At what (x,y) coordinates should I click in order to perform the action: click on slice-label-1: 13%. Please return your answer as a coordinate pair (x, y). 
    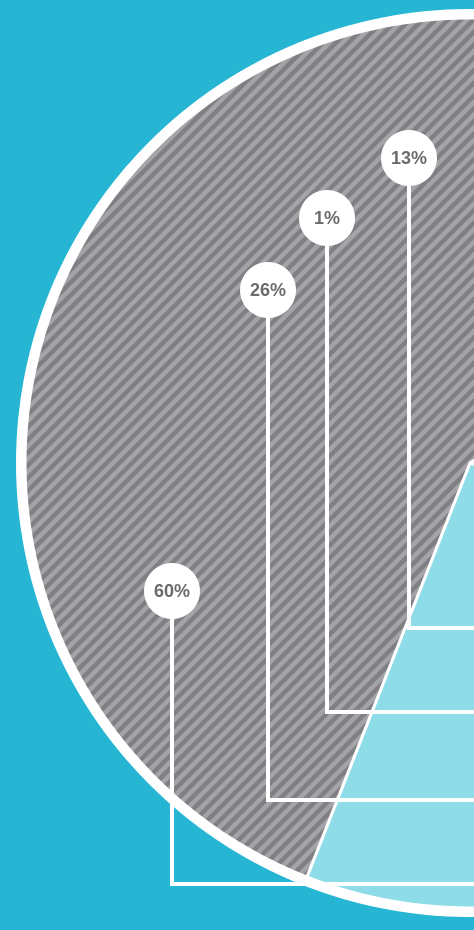
    Looking at the image, I should click on (409, 158).